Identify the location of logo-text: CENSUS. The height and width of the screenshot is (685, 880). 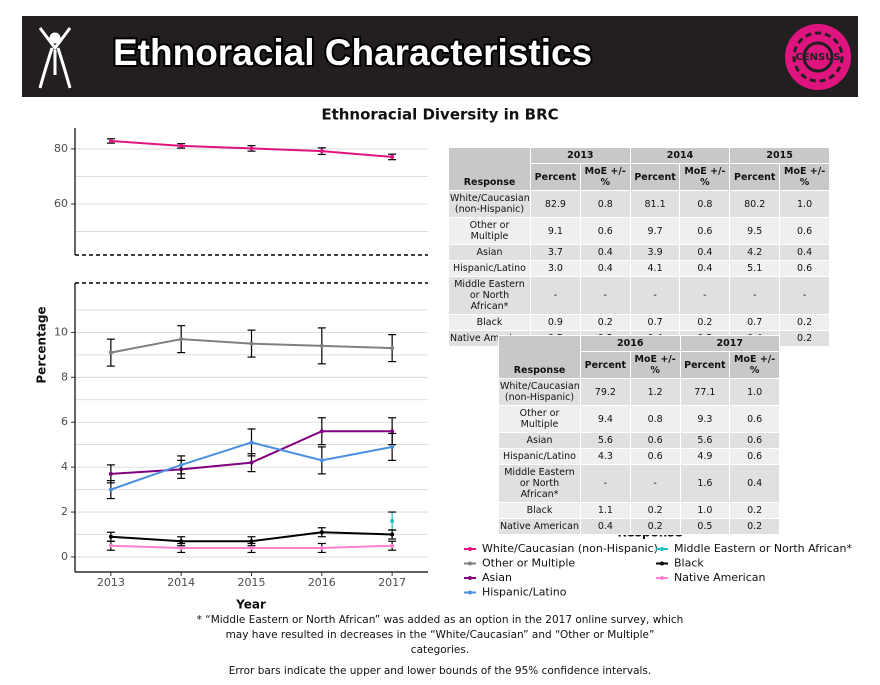
(817, 57).